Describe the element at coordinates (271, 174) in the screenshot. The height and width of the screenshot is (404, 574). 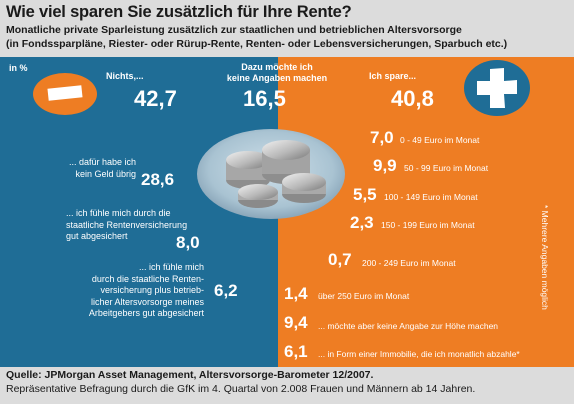
I see `coins-icon` at that location.